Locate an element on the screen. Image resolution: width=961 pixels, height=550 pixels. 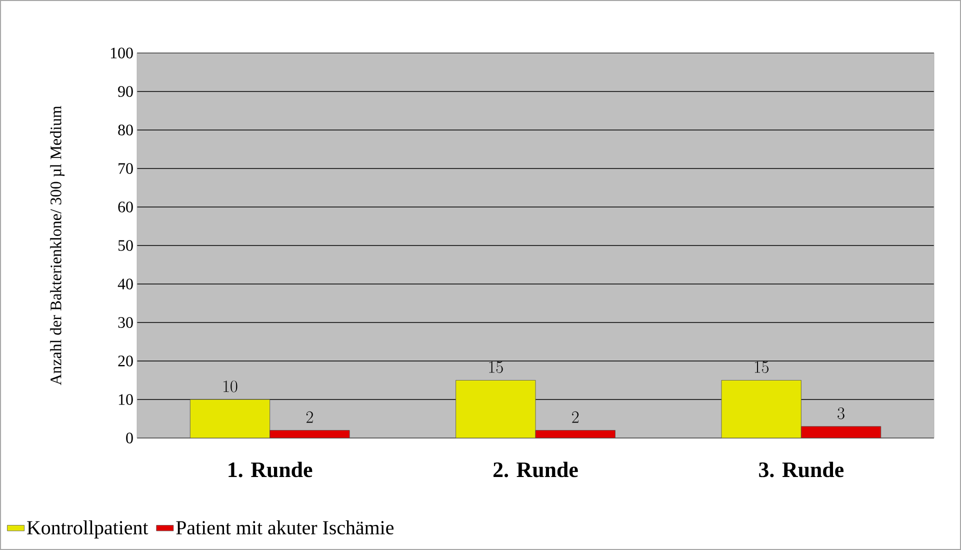
legend-label: Patient mit akuter Ischämie is located at coordinates (285, 527).